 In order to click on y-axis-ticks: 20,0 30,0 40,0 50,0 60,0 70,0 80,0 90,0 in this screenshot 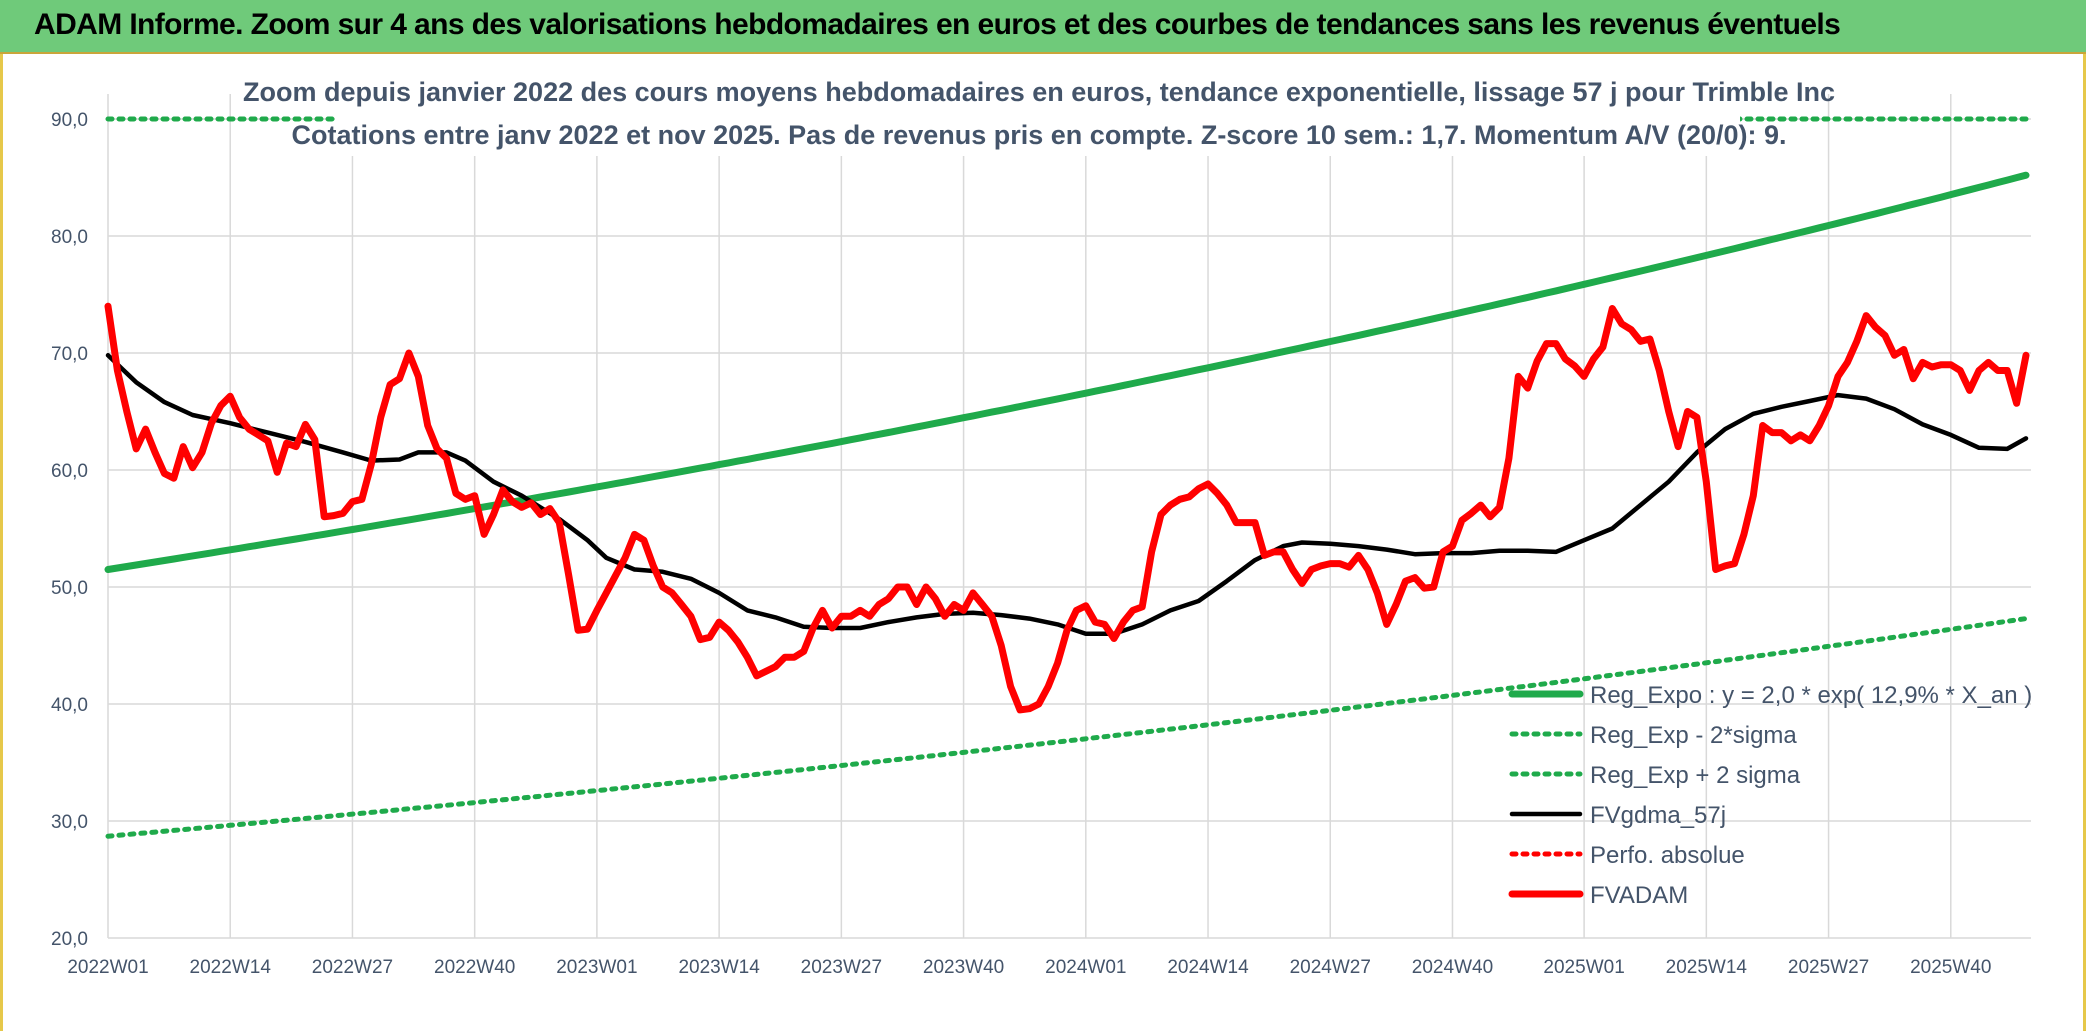, I will do `click(69, 530)`.